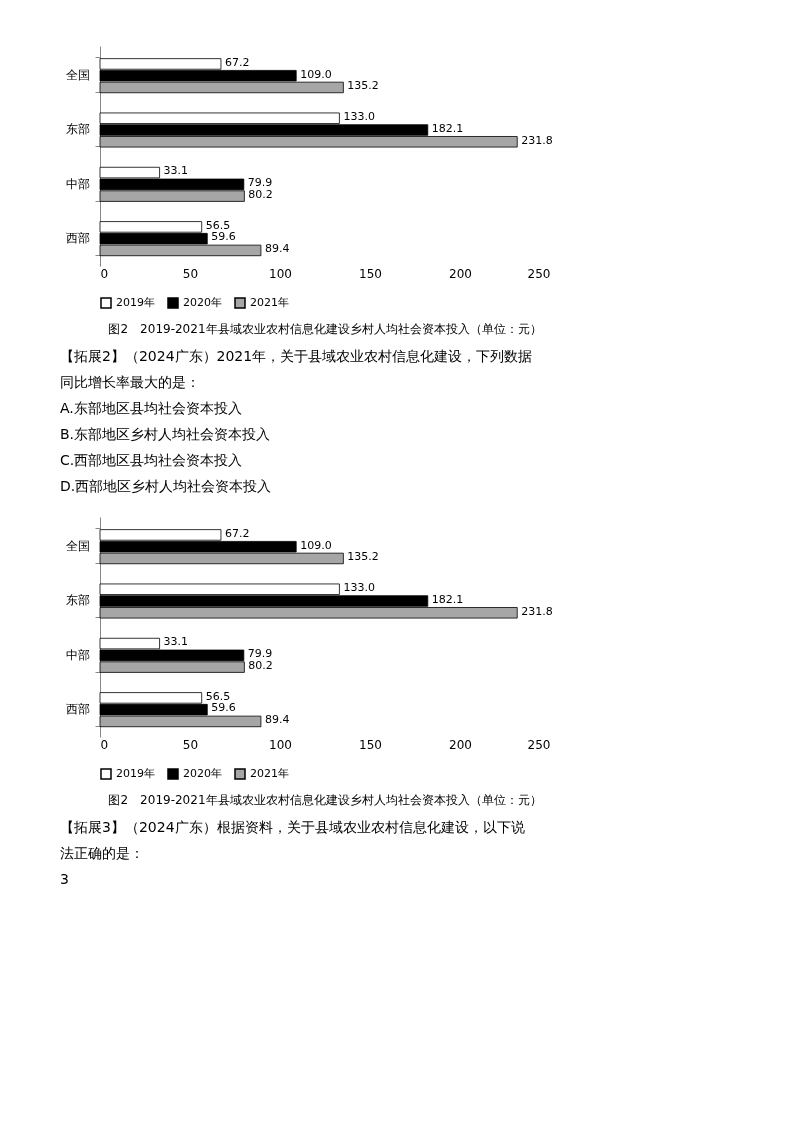 Image resolution: width=800 pixels, height=1132 pixels. I want to click on text: B.东部地区乡村人均社会资本投入, so click(165, 434).